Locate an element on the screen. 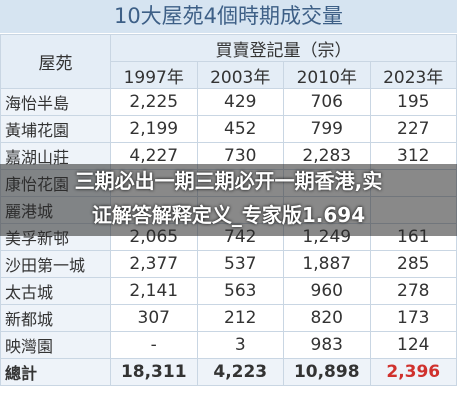  row: 嘉湖山莊 4,227 730 2,283 312 is located at coordinates (228, 156).